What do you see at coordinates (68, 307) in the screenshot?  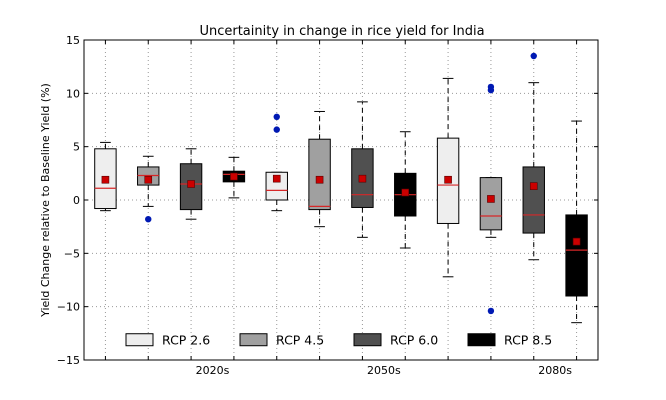 I see `y-tick-label: −10` at bounding box center [68, 307].